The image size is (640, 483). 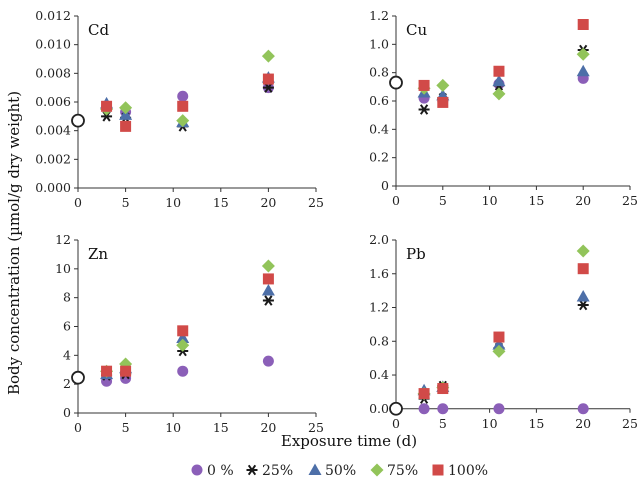 What do you see at coordinates (379, 273) in the screenshot?
I see `y-tick-label: 1.6` at bounding box center [379, 273].